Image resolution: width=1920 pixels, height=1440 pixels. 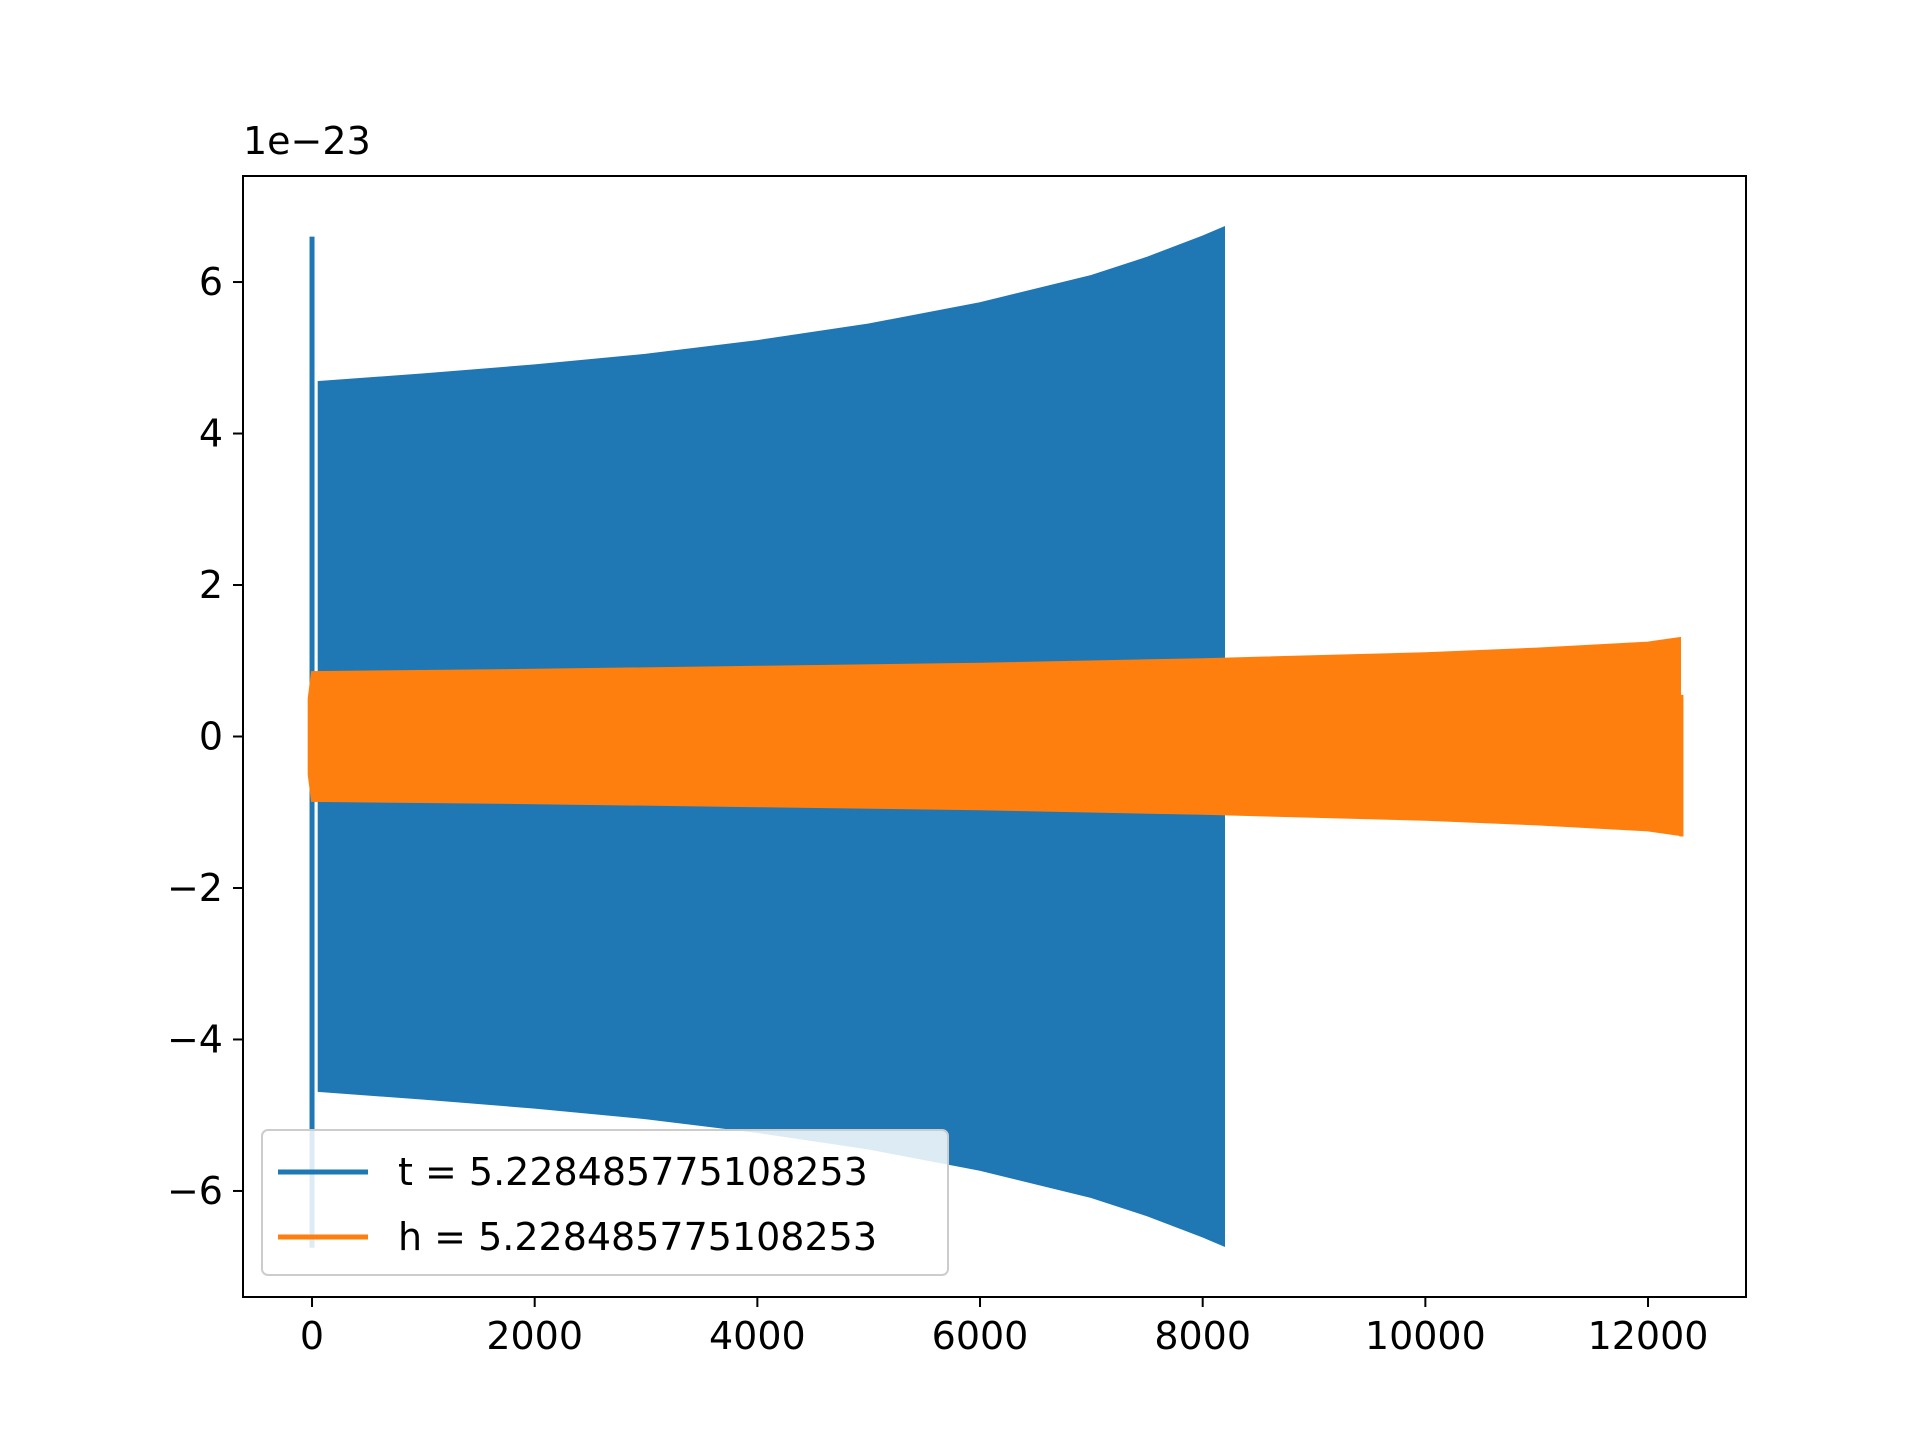 What do you see at coordinates (195, 888) in the screenshot?
I see `y-tick-label: −2` at bounding box center [195, 888].